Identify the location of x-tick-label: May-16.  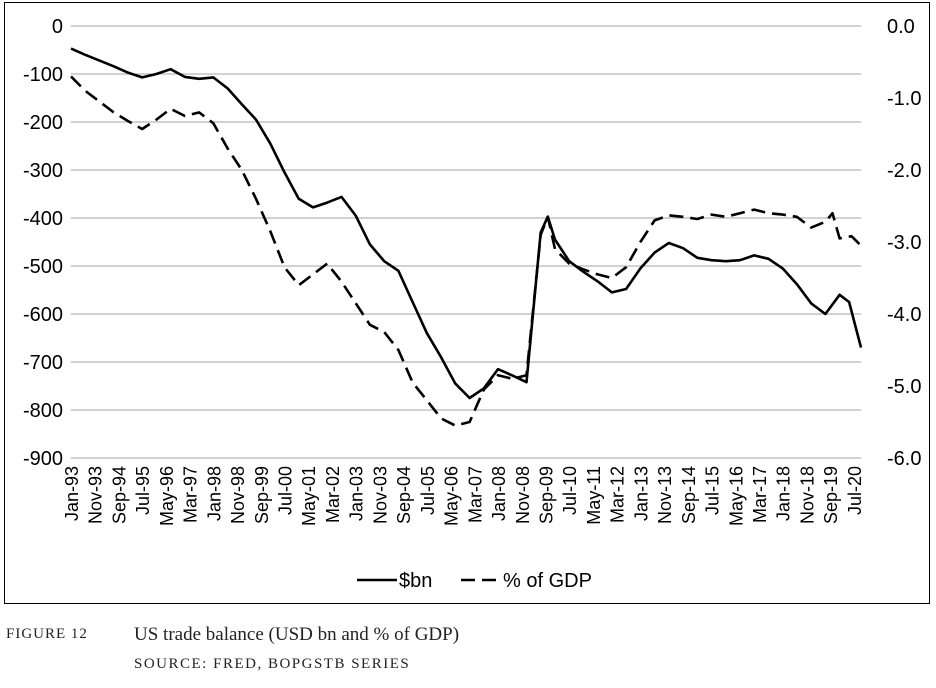
(736, 496).